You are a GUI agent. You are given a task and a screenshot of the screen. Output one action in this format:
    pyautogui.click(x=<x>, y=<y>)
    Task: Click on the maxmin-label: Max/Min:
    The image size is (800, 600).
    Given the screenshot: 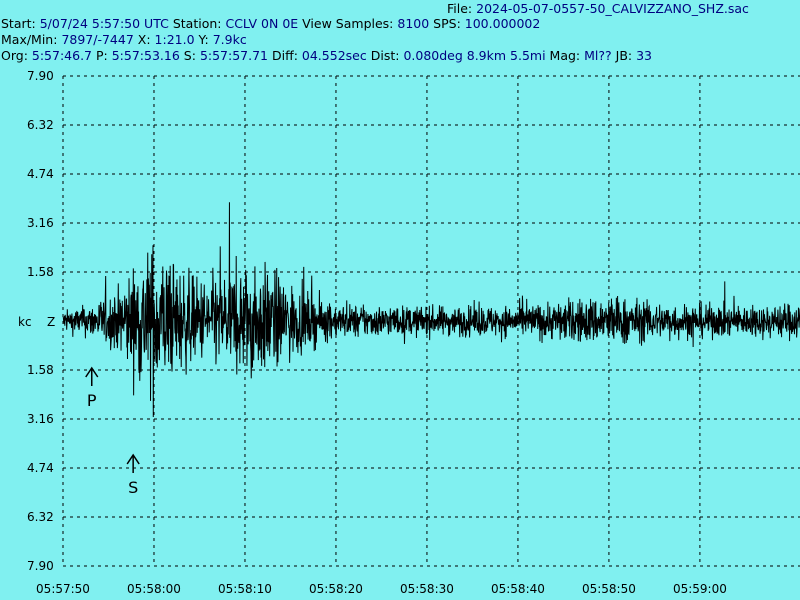 What is the action you would take?
    pyautogui.click(x=29, y=39)
    